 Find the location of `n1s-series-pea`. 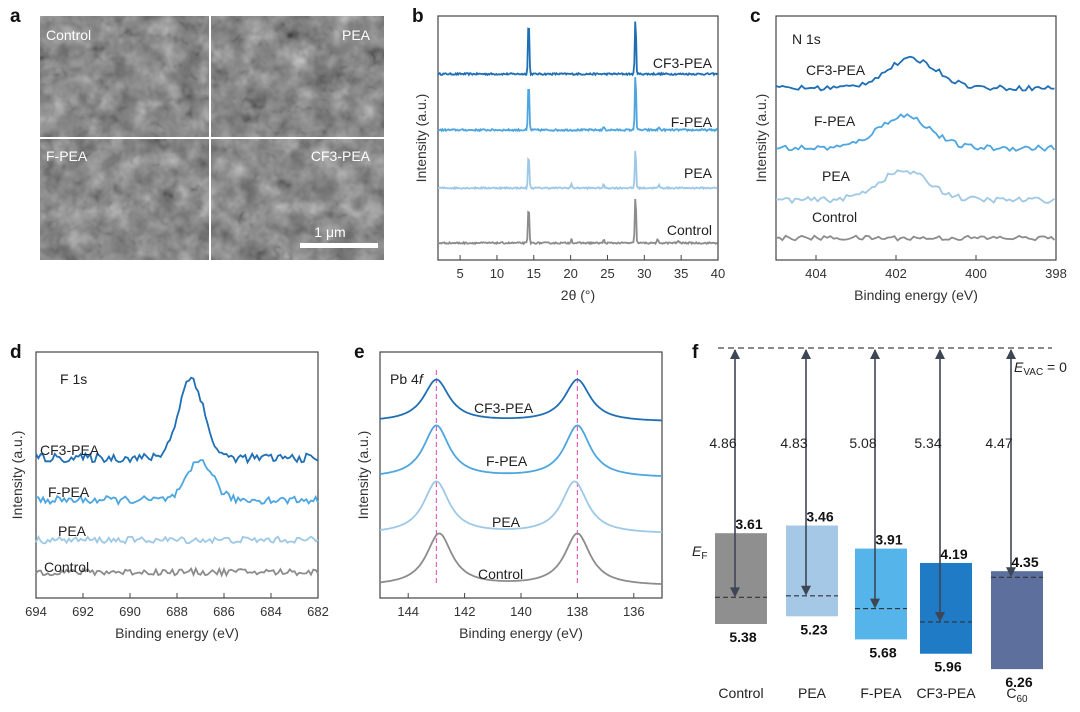

n1s-series-pea is located at coordinates (915, 187).